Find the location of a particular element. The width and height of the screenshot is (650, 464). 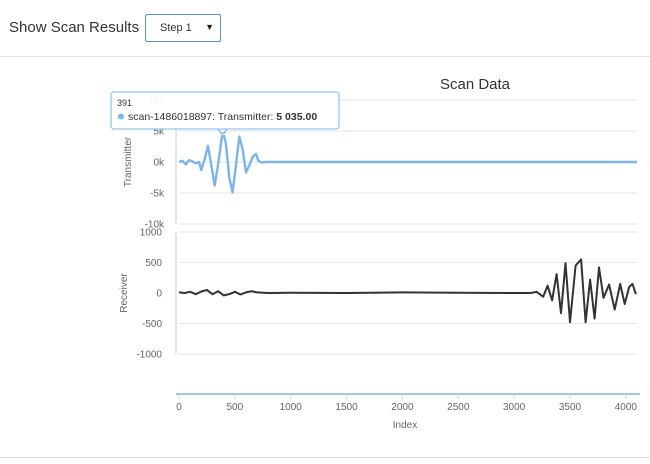

toolbar: Show Scan Results Step 1 ▼ is located at coordinates (325, 28).